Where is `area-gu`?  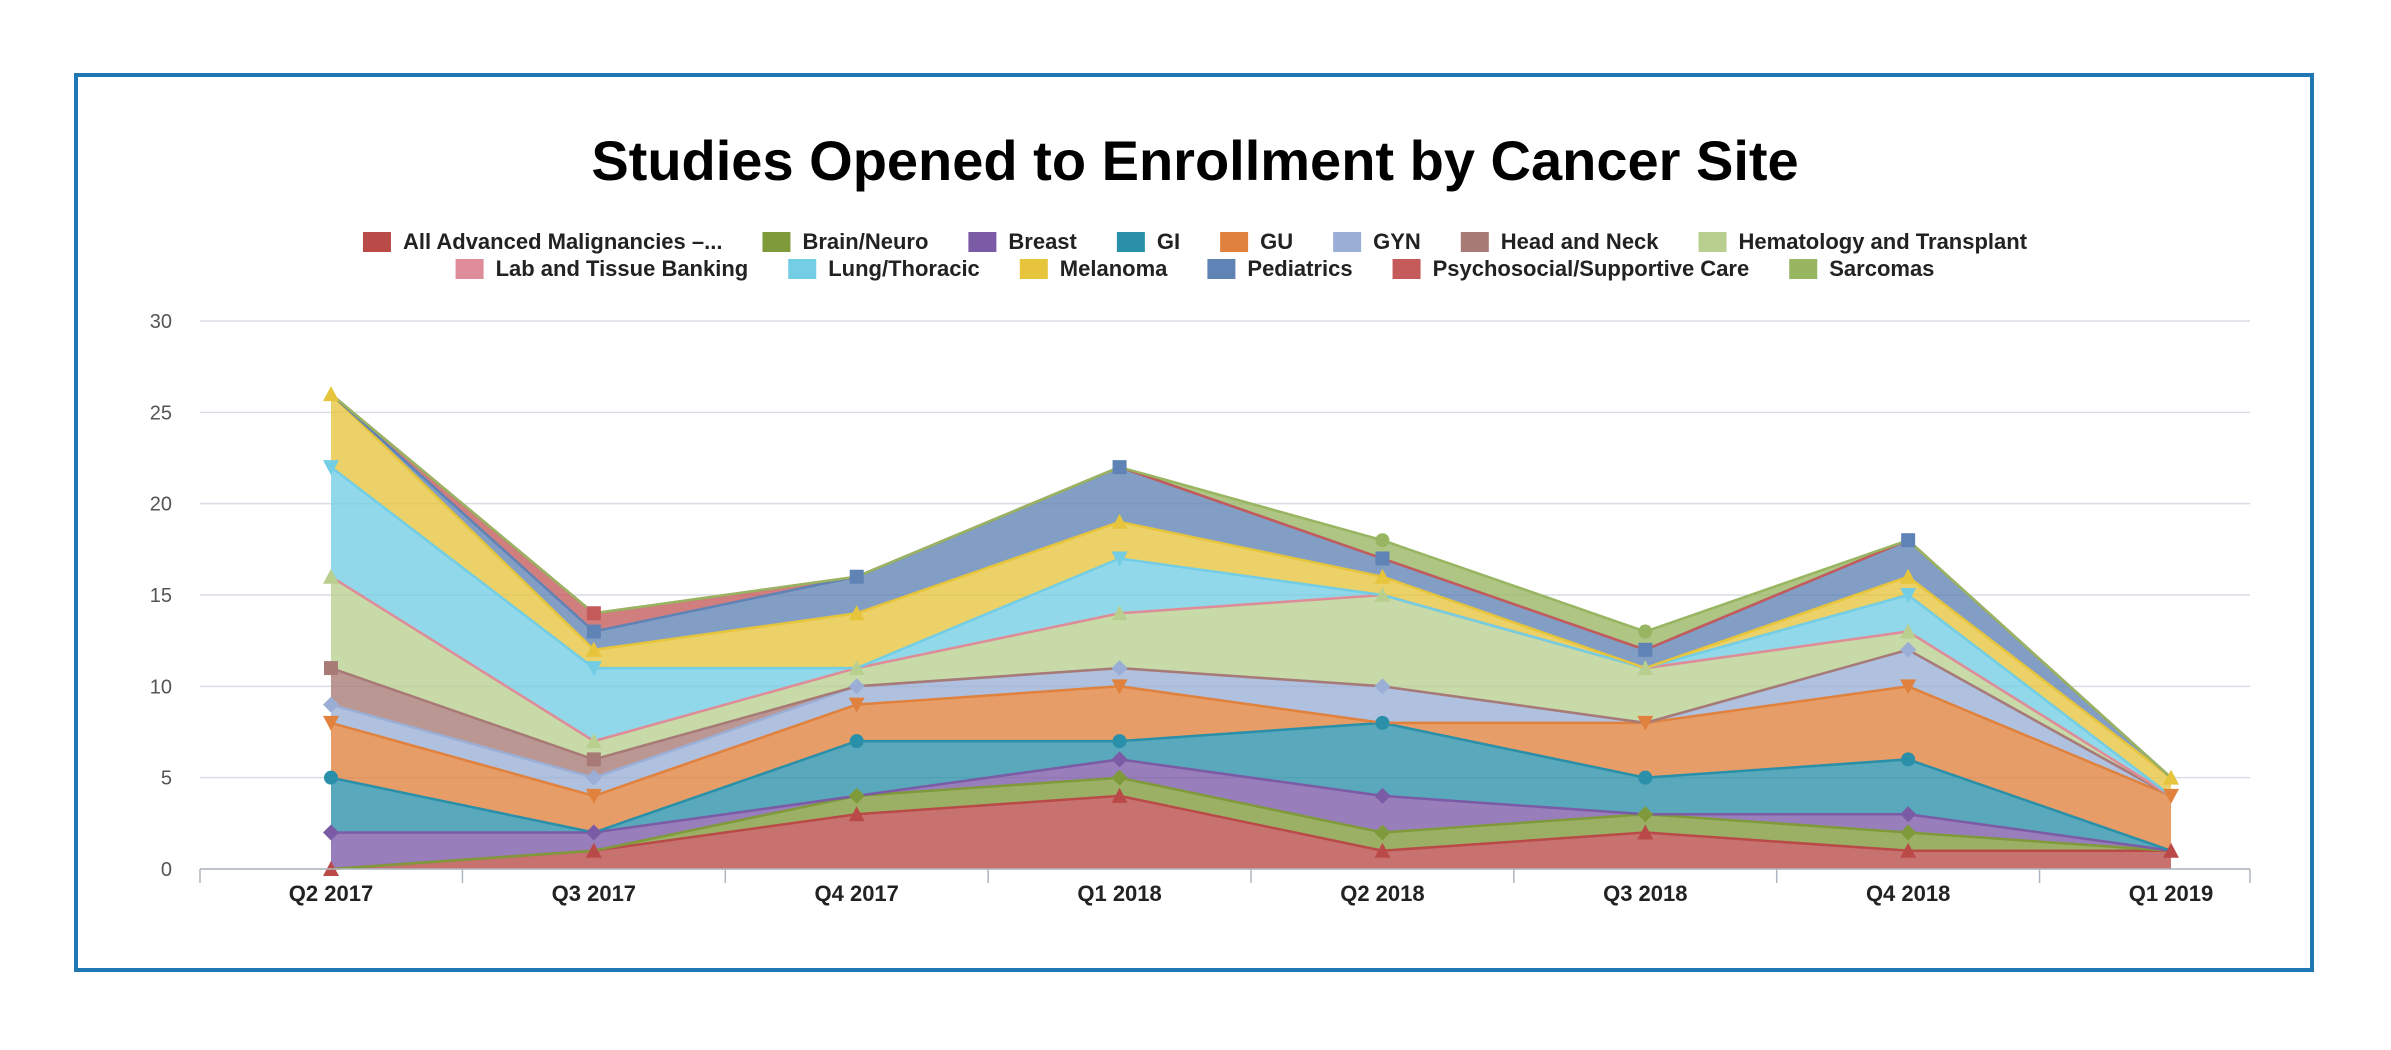
area-gu is located at coordinates (1251, 768).